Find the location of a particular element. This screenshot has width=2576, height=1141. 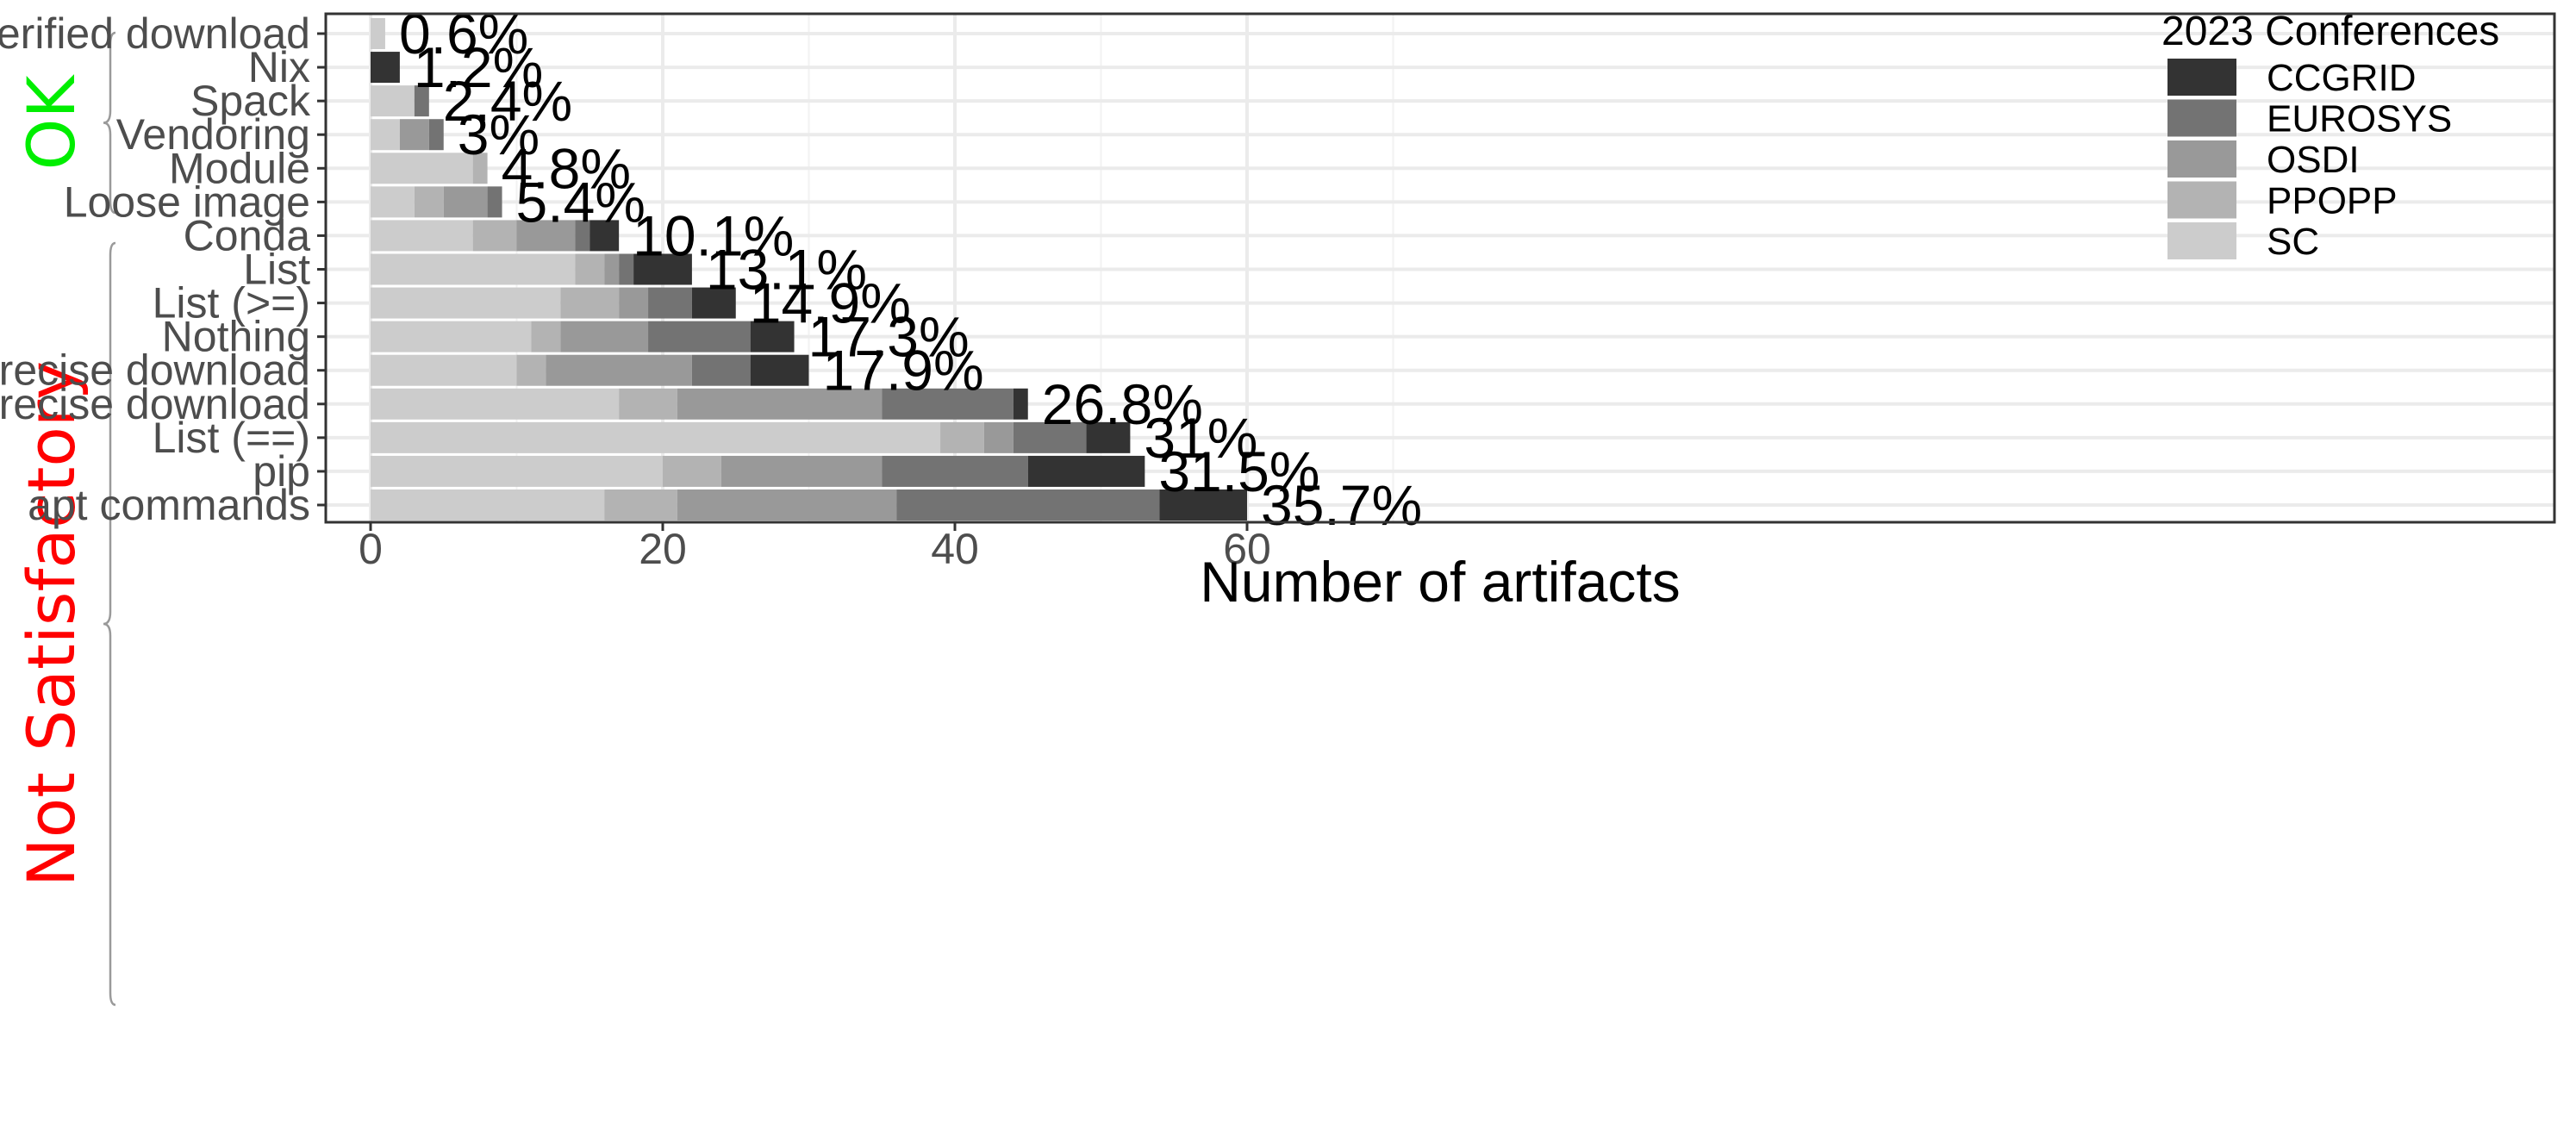

bar-nothing-ppopp is located at coordinates (546, 336).